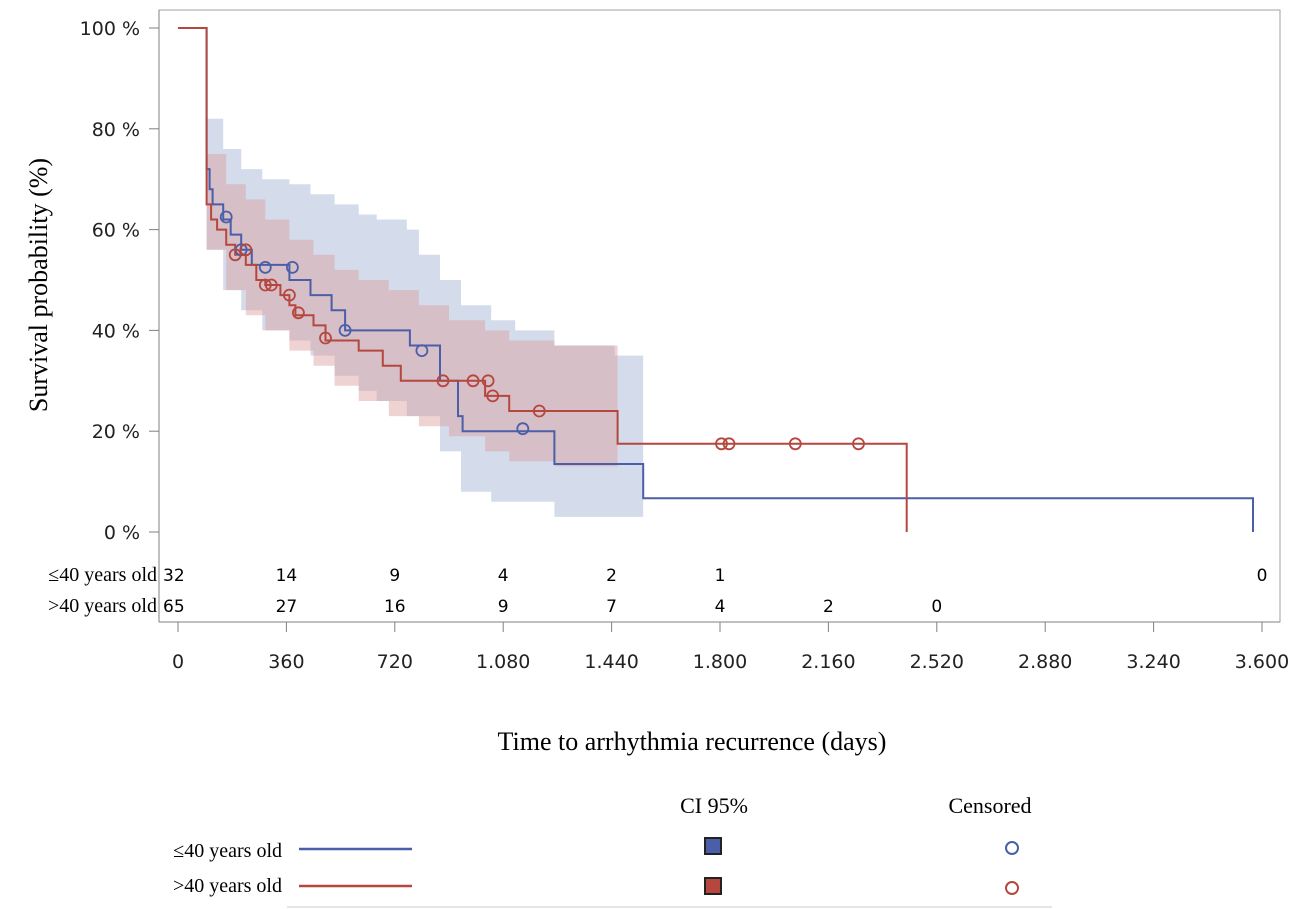 Image resolution: width=1306 pixels, height=909 pixels. Describe the element at coordinates (227, 851) in the screenshot. I see `legend-label-series-0: ≤40 years old` at that location.